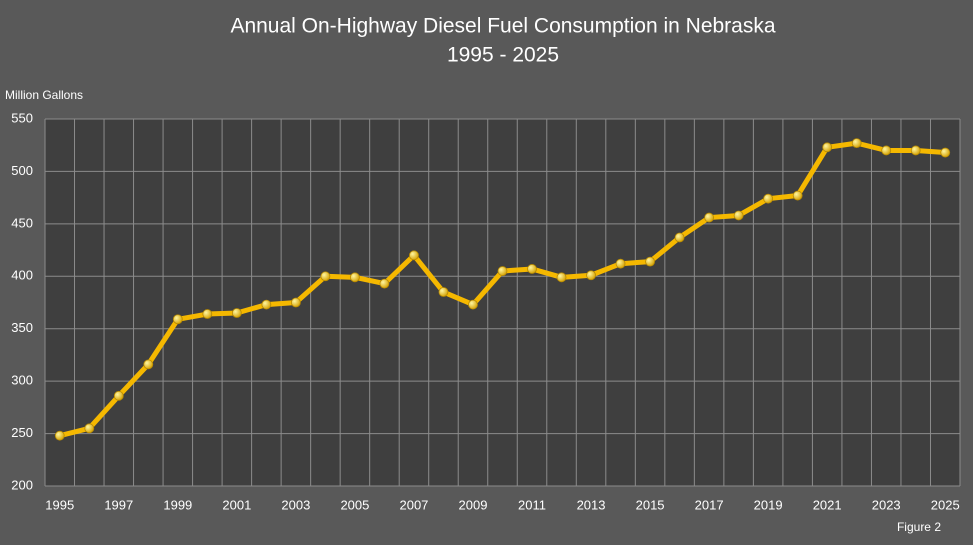 The image size is (973, 545). What do you see at coordinates (503, 55) in the screenshot?
I see `chart-subtitle: 1995 - 2025` at bounding box center [503, 55].